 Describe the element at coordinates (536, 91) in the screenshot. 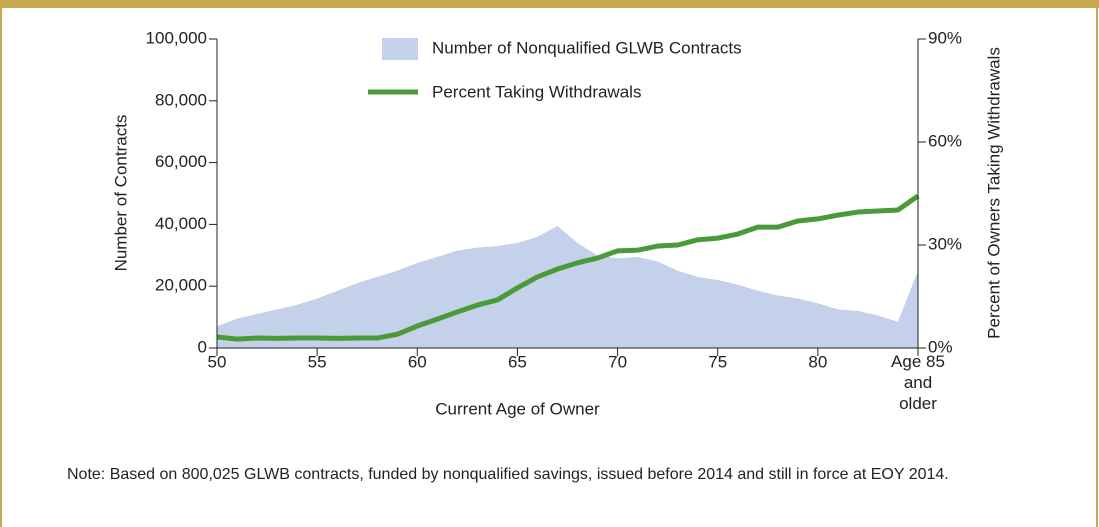

I see `legend-label: Percent Taking Withdrawals` at that location.